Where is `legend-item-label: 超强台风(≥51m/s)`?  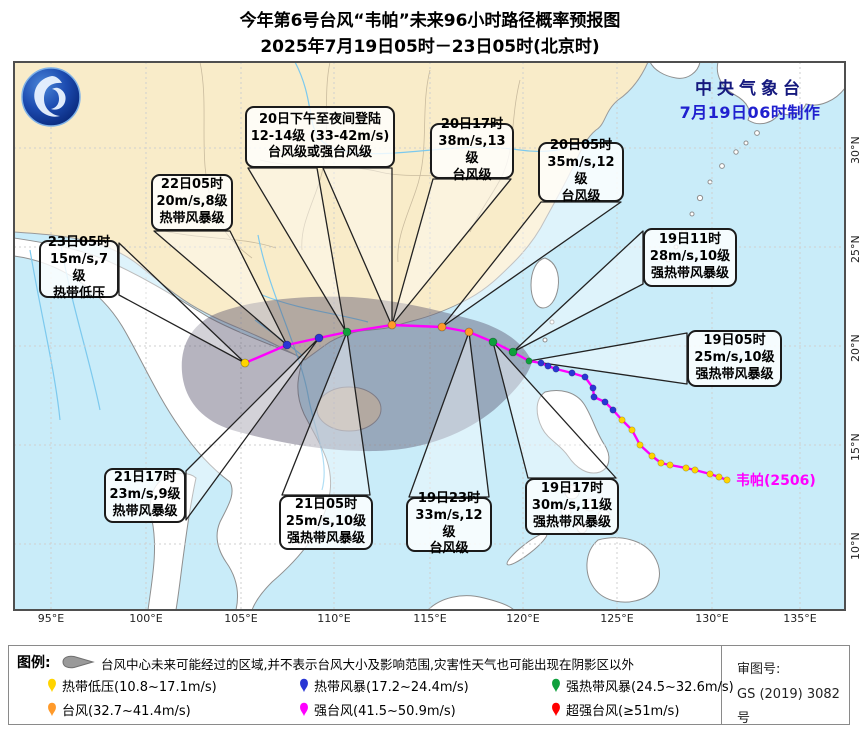 legend-item-label: 超强台风(≥51m/s) is located at coordinates (623, 711).